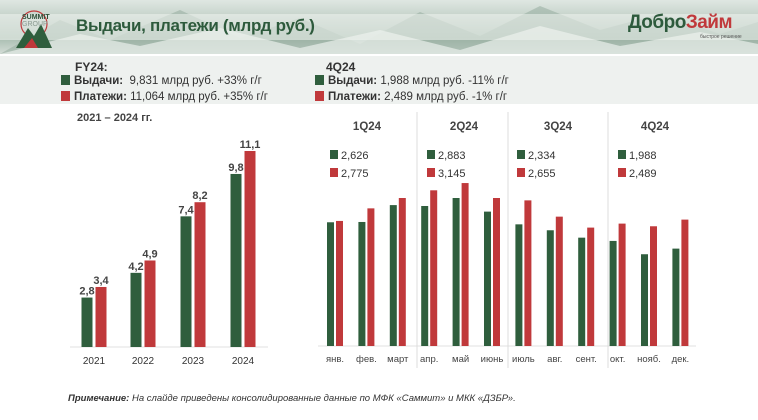  I want to click on quarter-payments-value: 2,489, so click(643, 174).